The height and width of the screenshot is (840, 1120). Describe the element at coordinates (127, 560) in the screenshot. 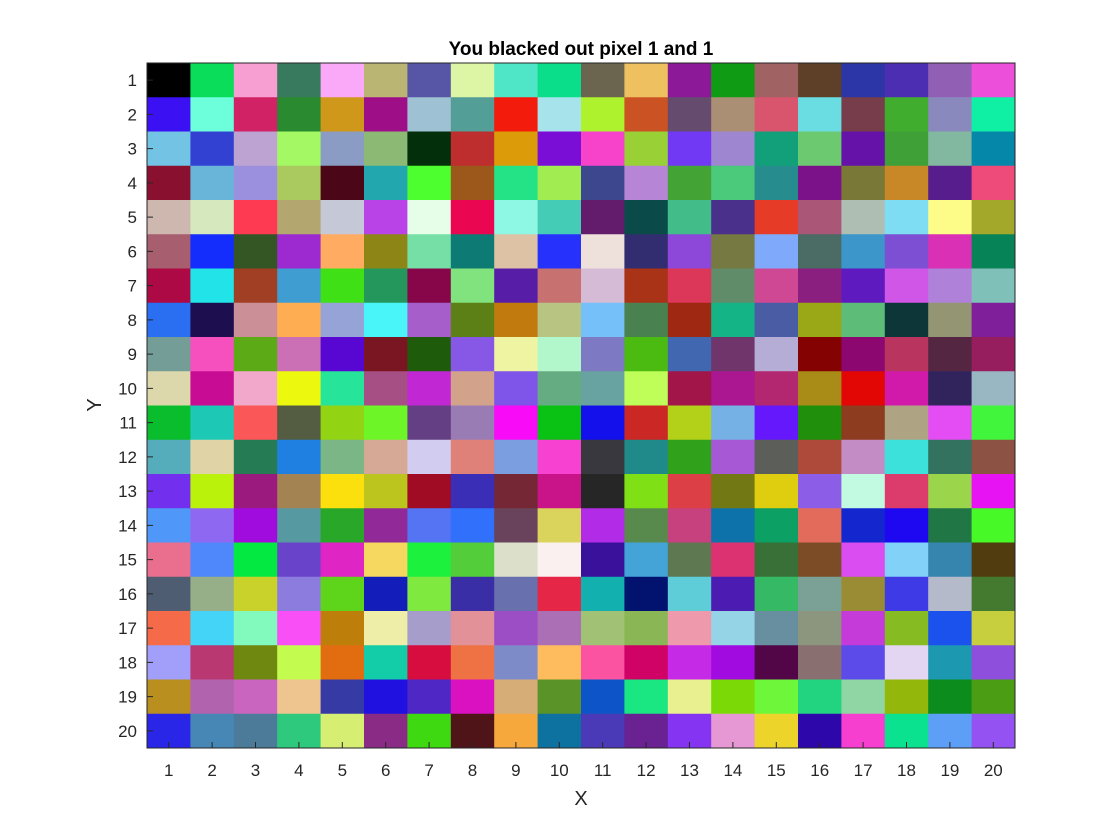

I see `y-tick-label: 15` at that location.